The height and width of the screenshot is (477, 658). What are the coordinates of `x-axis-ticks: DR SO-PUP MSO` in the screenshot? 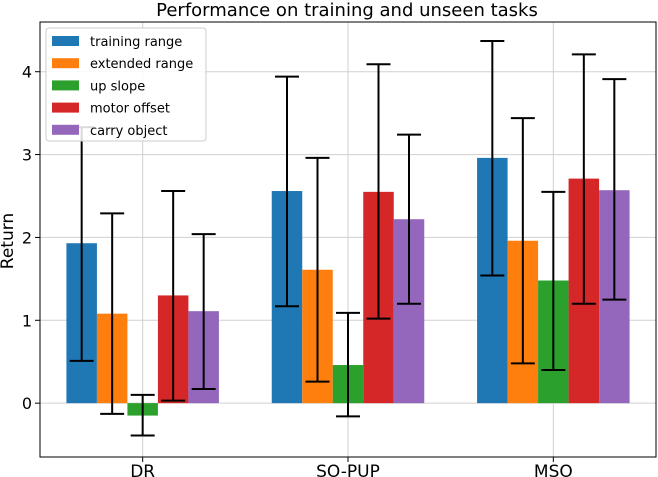 It's located at (351, 467).